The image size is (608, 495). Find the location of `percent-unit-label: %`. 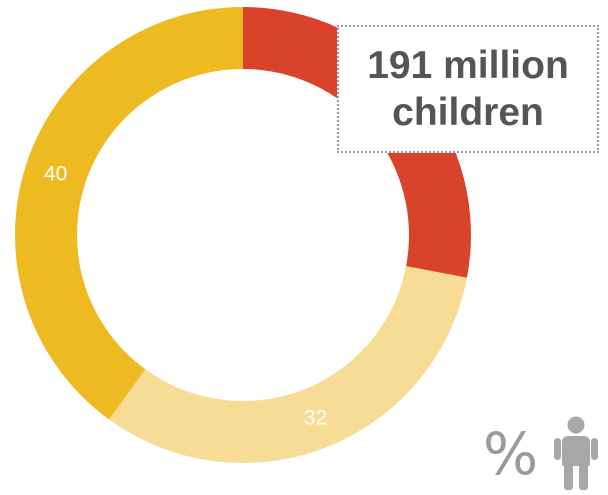

percent-unit-label: % is located at coordinates (511, 454).